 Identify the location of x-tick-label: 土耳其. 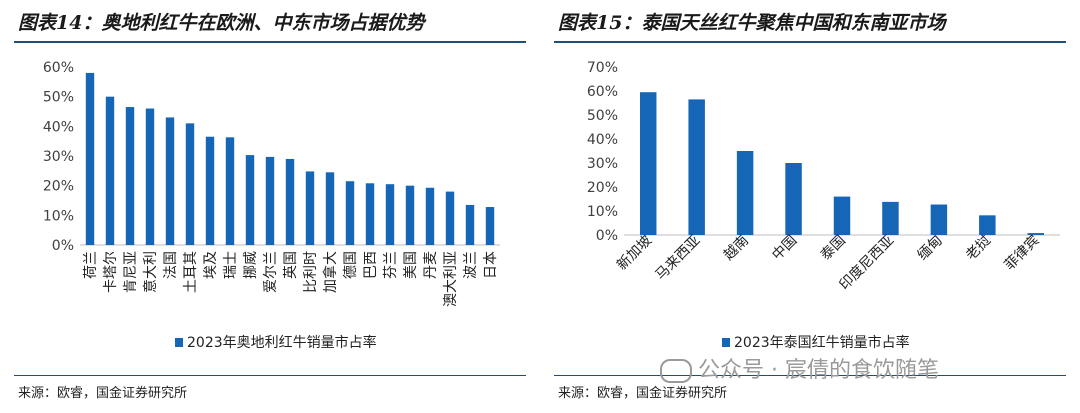
(191, 272).